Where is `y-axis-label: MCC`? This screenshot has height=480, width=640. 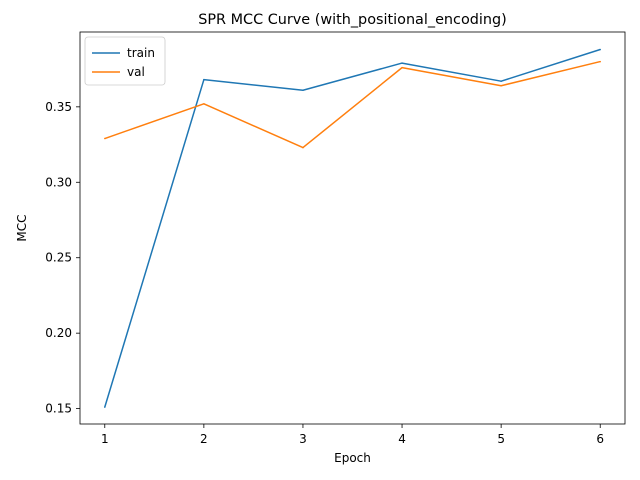 y-axis-label: MCC is located at coordinates (22, 227).